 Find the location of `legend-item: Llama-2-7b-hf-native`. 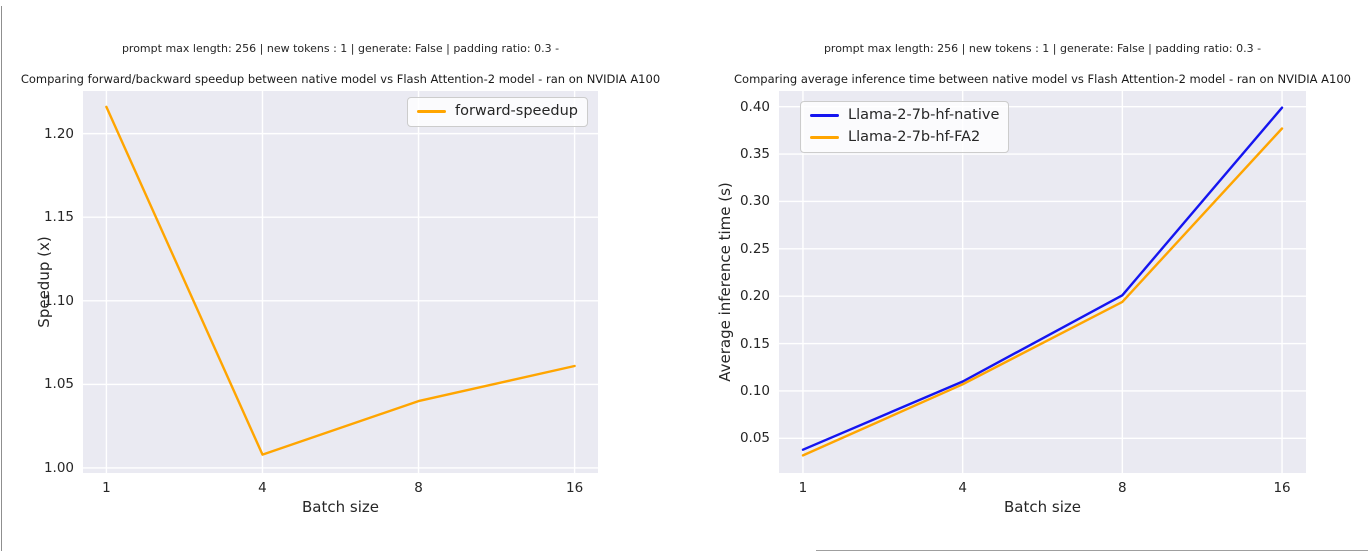

legend-item: Llama-2-7b-hf-native is located at coordinates (904, 115).